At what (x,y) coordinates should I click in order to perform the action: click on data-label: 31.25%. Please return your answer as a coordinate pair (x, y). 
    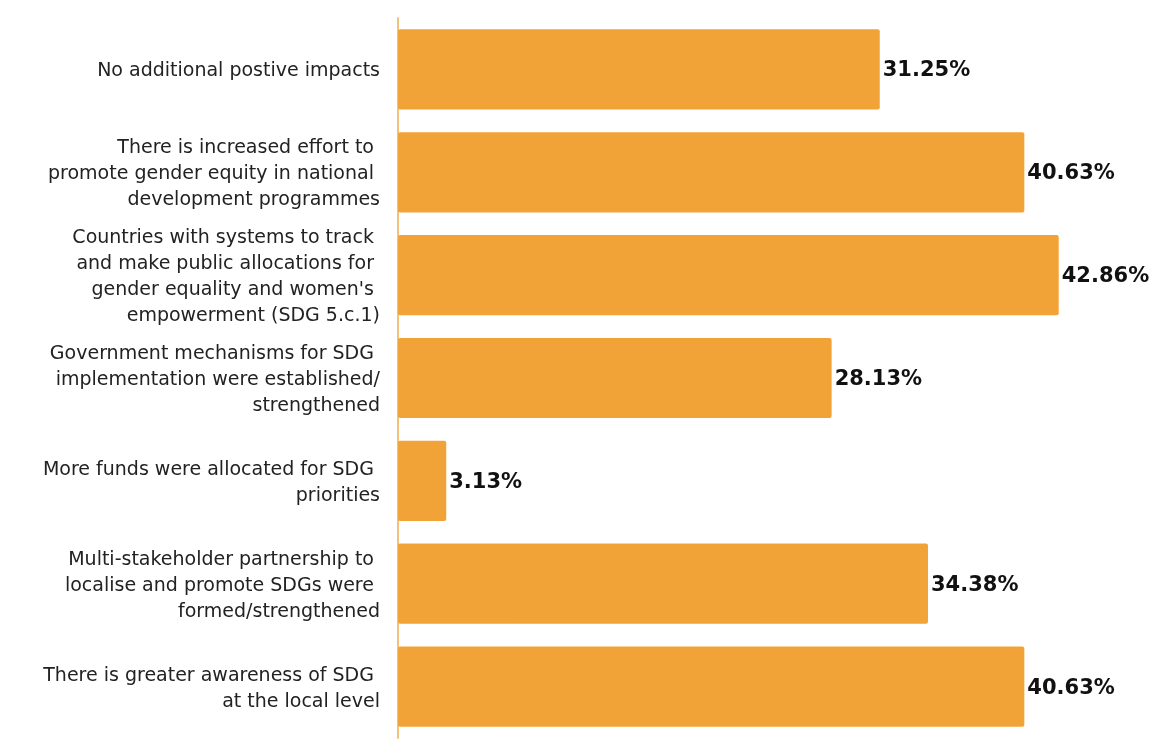
    Looking at the image, I should click on (926, 69).